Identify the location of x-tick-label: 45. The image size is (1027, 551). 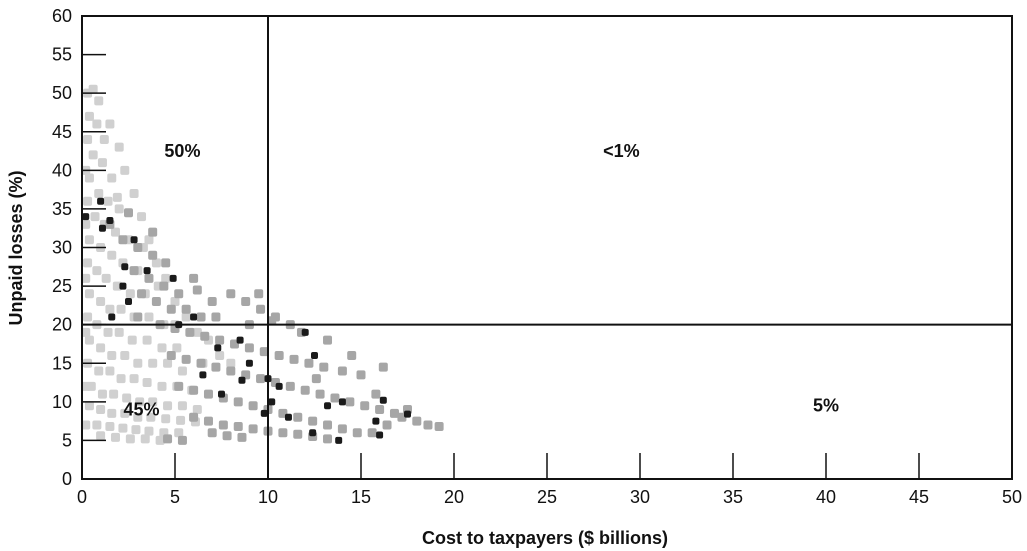
(919, 497).